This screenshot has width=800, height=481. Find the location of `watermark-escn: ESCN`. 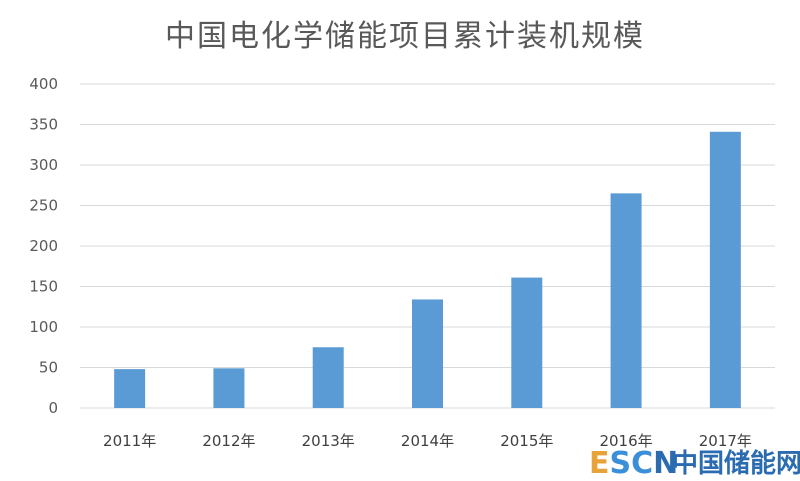

watermark-escn: ESCN is located at coordinates (633, 463).